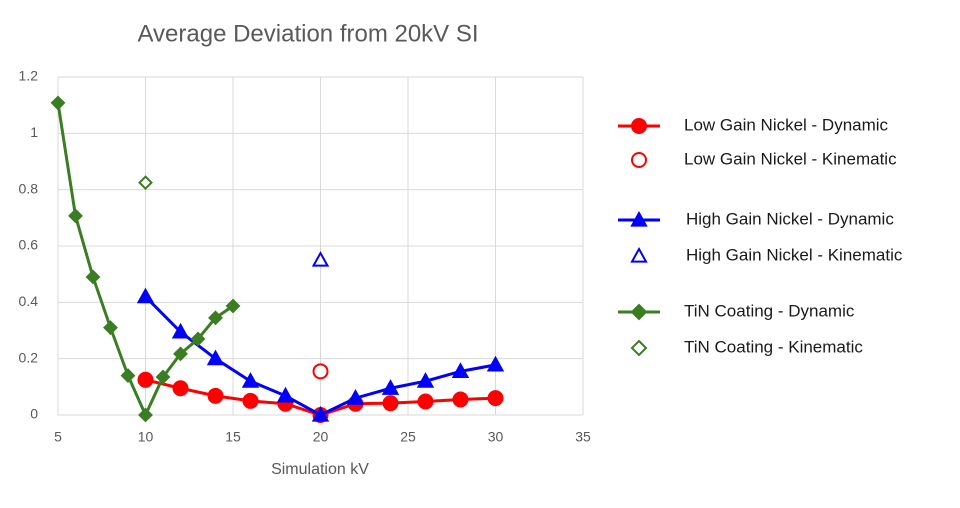  Describe the element at coordinates (307, 33) in the screenshot. I see `chart-title: Average Deviation from 20kV SI` at that location.